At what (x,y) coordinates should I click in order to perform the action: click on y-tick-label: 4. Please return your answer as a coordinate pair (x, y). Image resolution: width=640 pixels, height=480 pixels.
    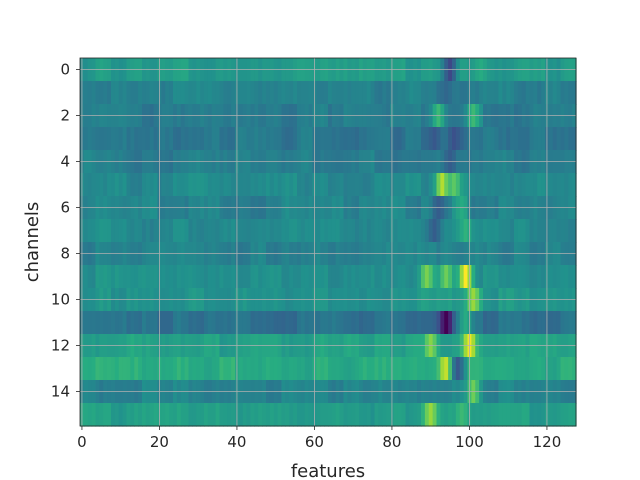
    Looking at the image, I should click on (65, 162).